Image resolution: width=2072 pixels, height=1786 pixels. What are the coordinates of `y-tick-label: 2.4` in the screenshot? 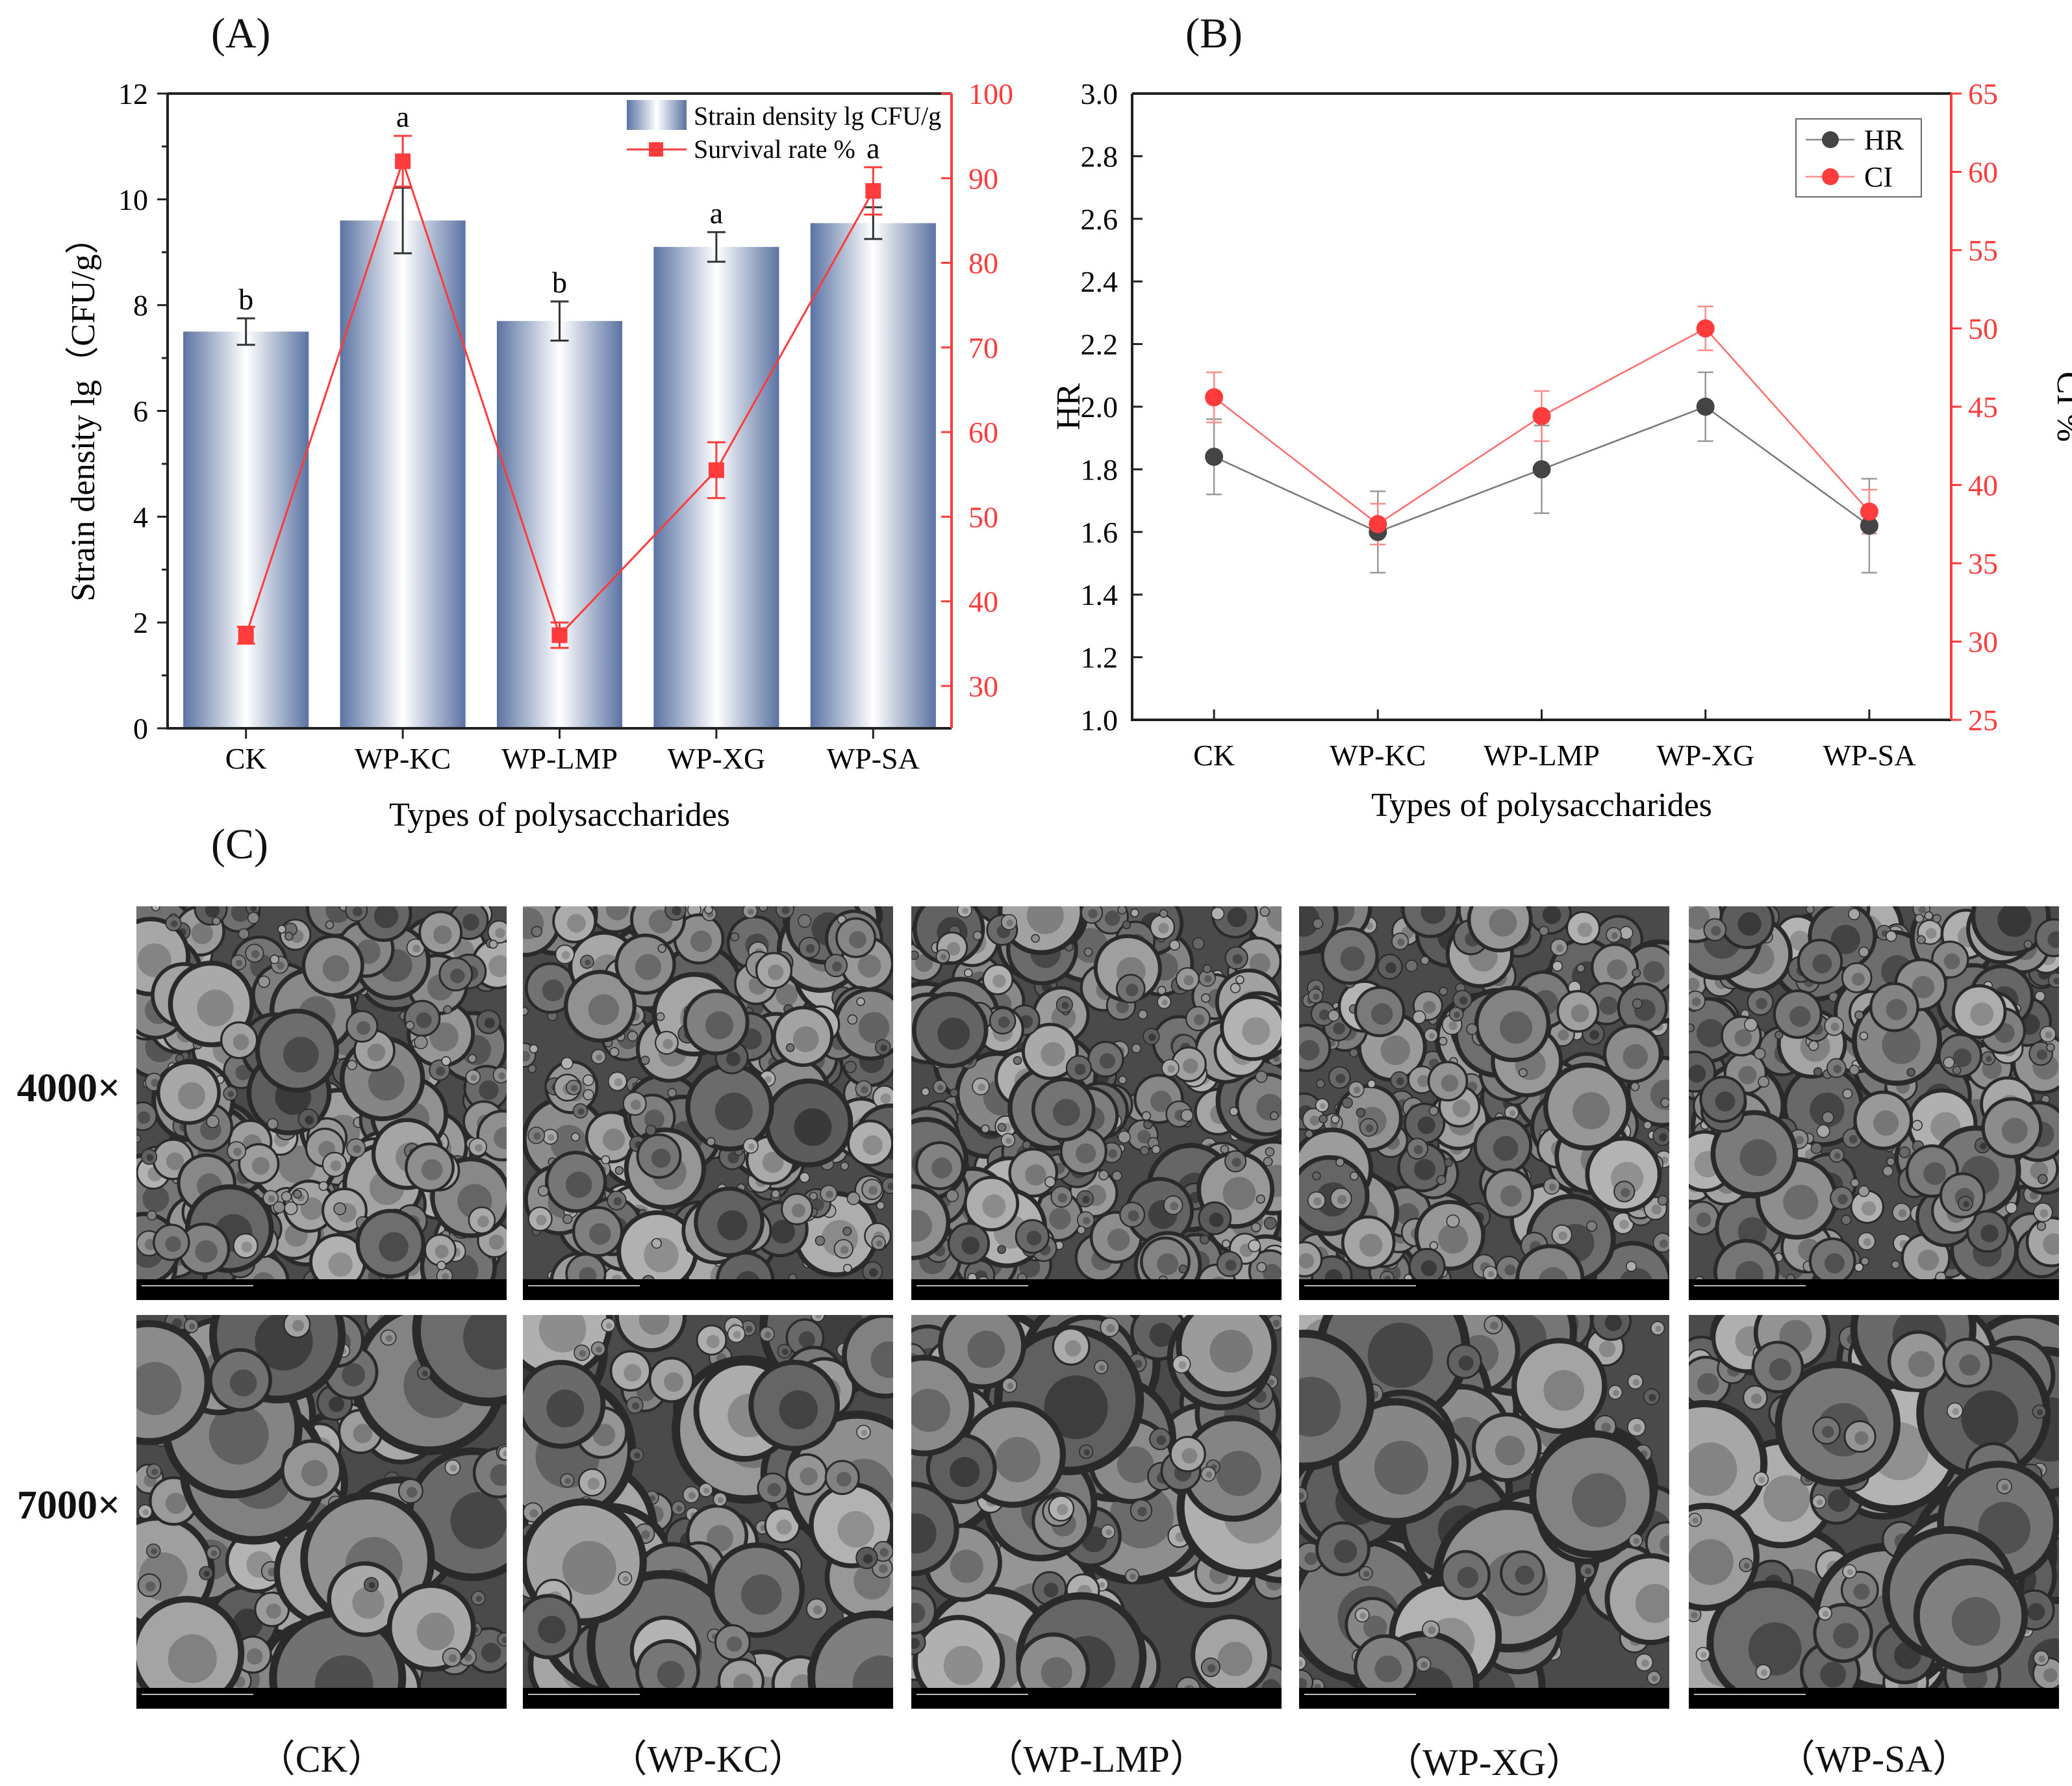 It's located at (1099, 281).